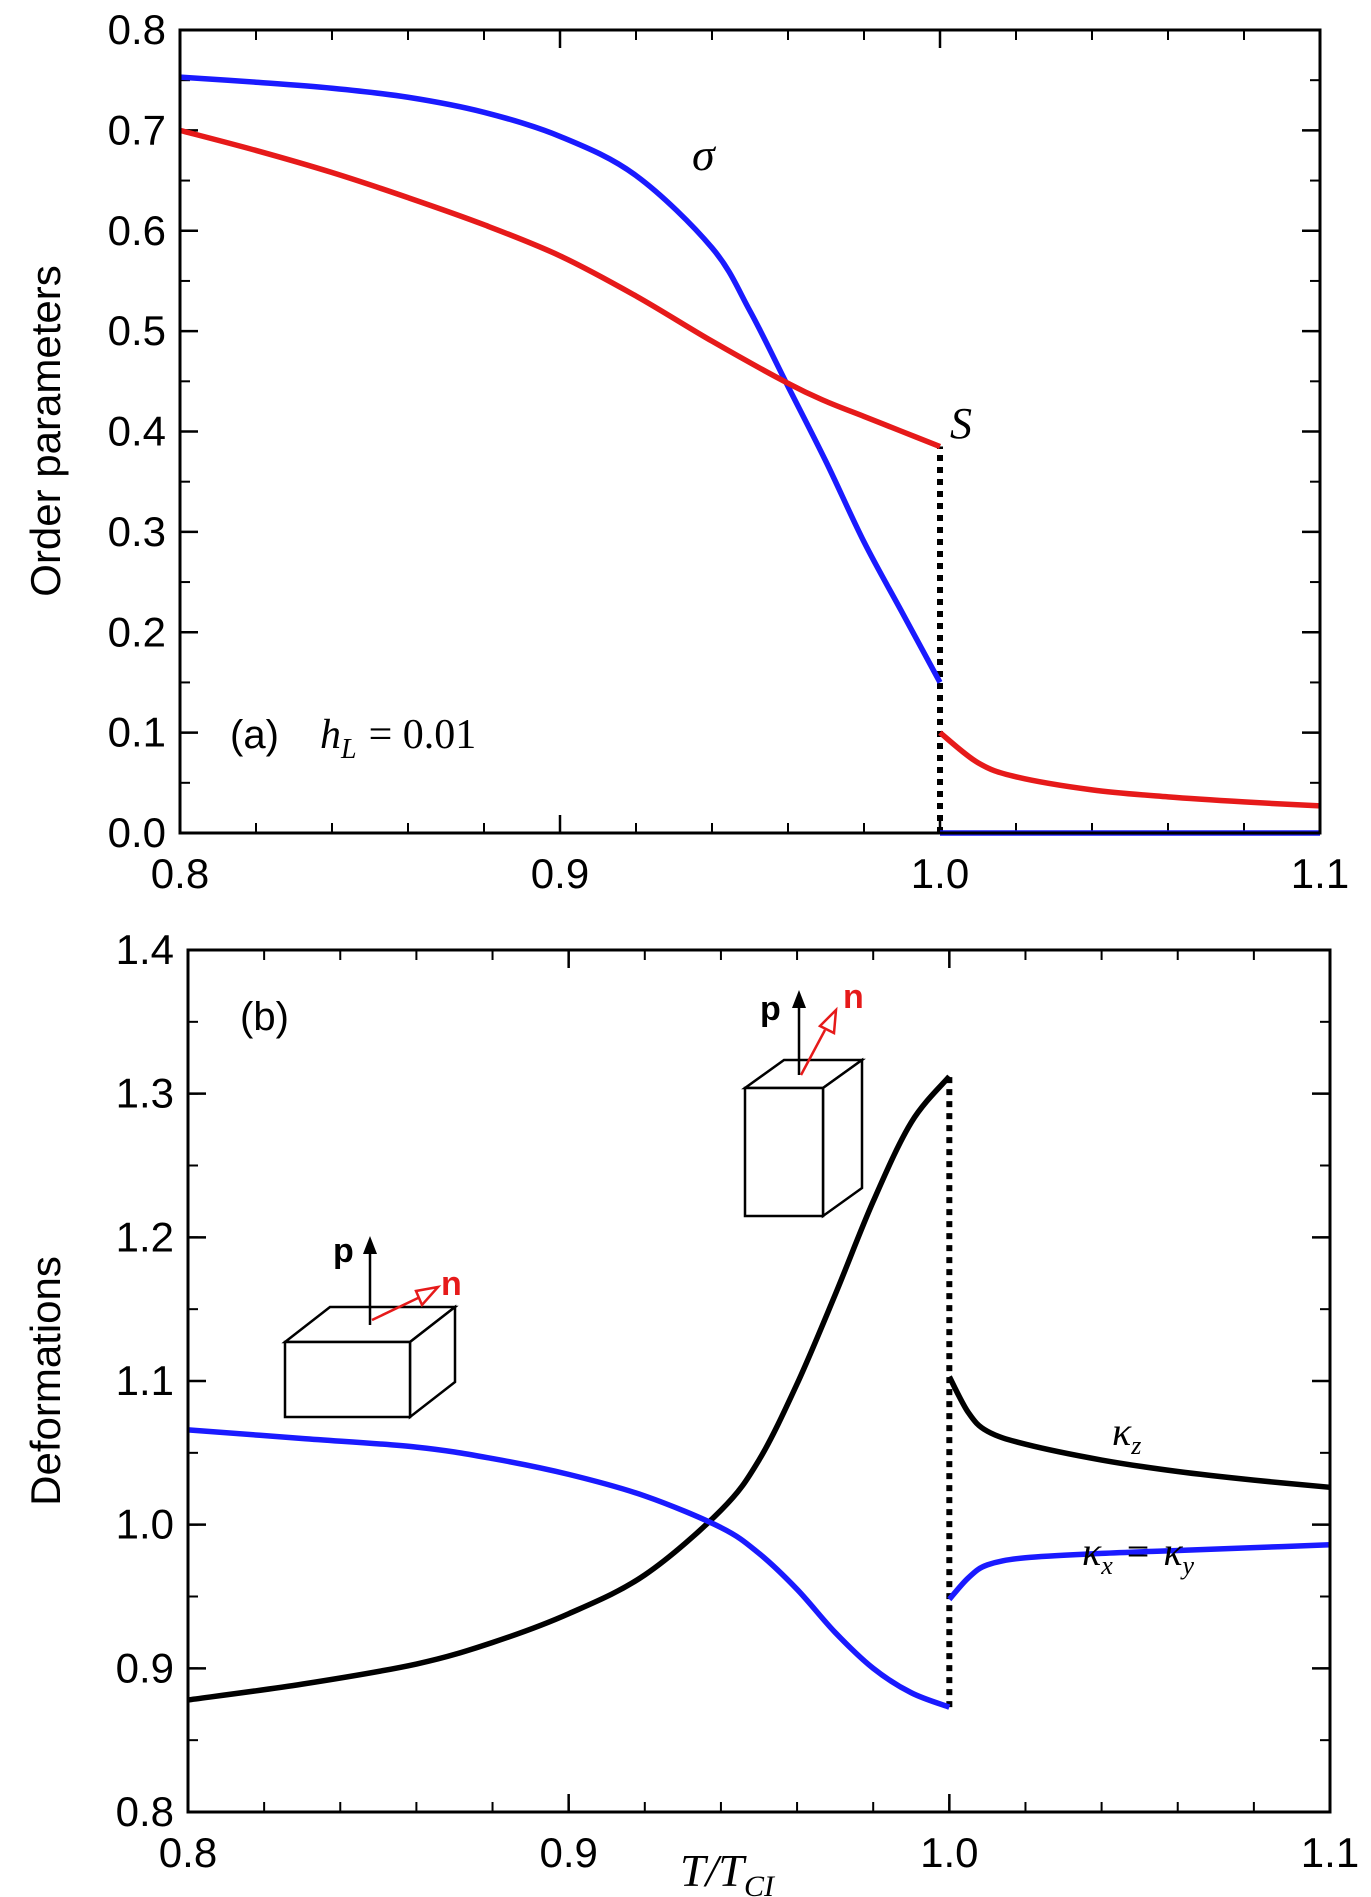 Image resolution: width=1371 pixels, height=1897 pixels. I want to click on kappa-equals: =, so click(1138, 1551).